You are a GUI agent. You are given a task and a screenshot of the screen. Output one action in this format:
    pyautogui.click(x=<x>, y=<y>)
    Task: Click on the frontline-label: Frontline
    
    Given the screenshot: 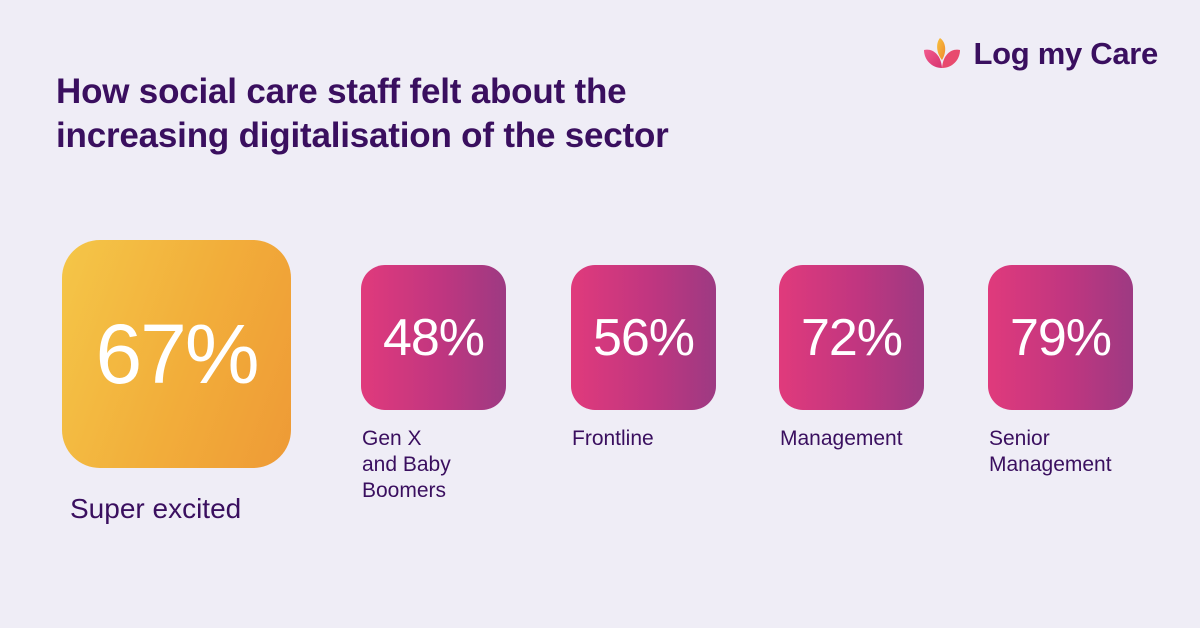 What is the action you would take?
    pyautogui.click(x=613, y=438)
    